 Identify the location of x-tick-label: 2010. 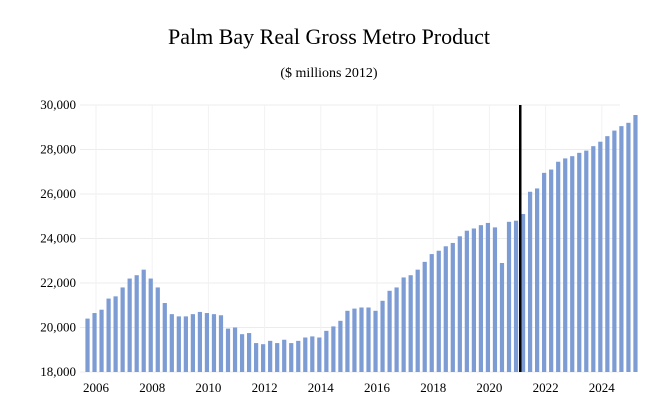
(208, 387).